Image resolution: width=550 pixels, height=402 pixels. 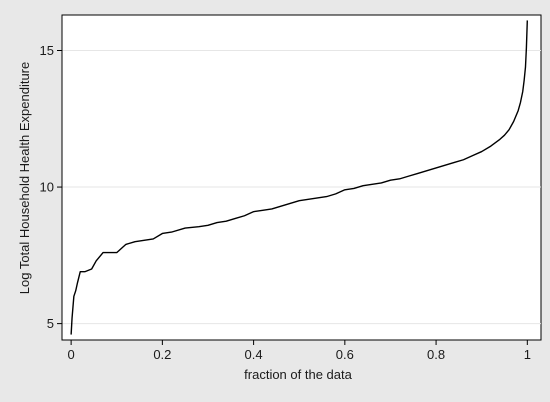 I want to click on y-axis: 5 10 15, so click(x=51, y=177).